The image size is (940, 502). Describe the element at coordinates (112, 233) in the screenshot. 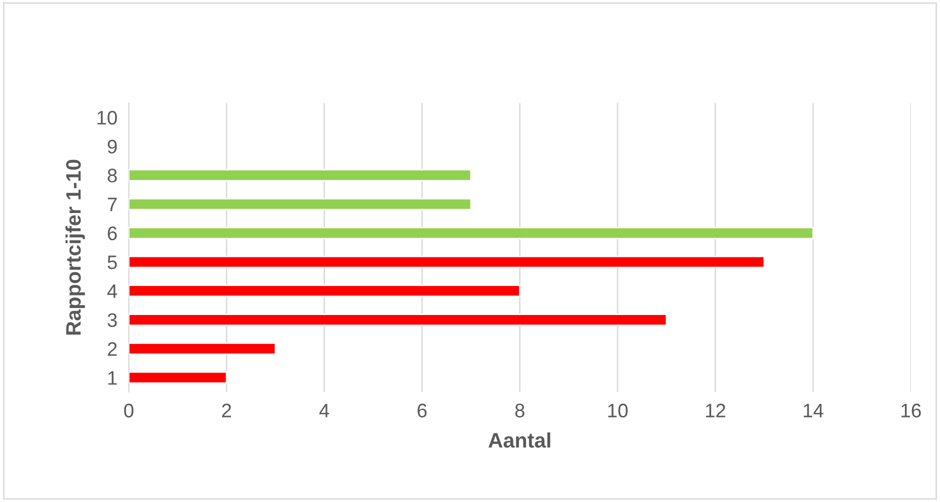

I see `y-tick-label: 6` at that location.